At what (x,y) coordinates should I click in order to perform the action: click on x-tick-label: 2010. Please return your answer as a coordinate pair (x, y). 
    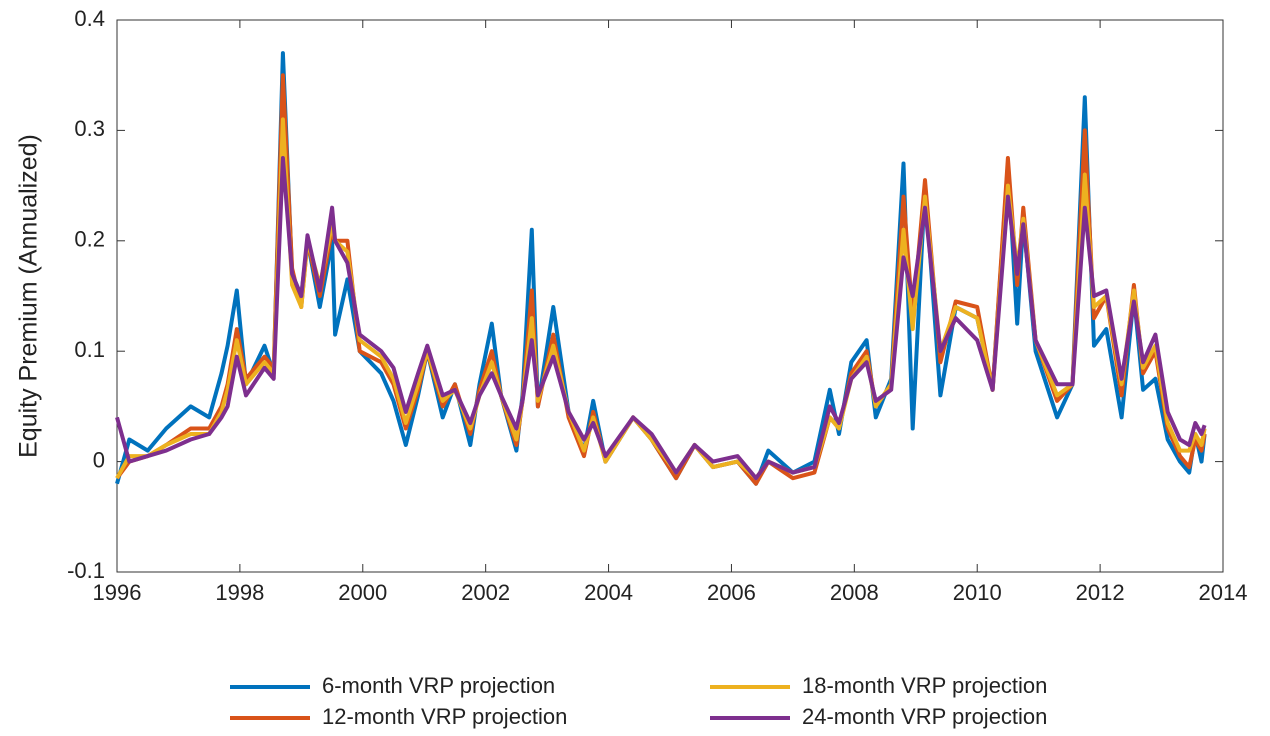
    Looking at the image, I should click on (977, 592).